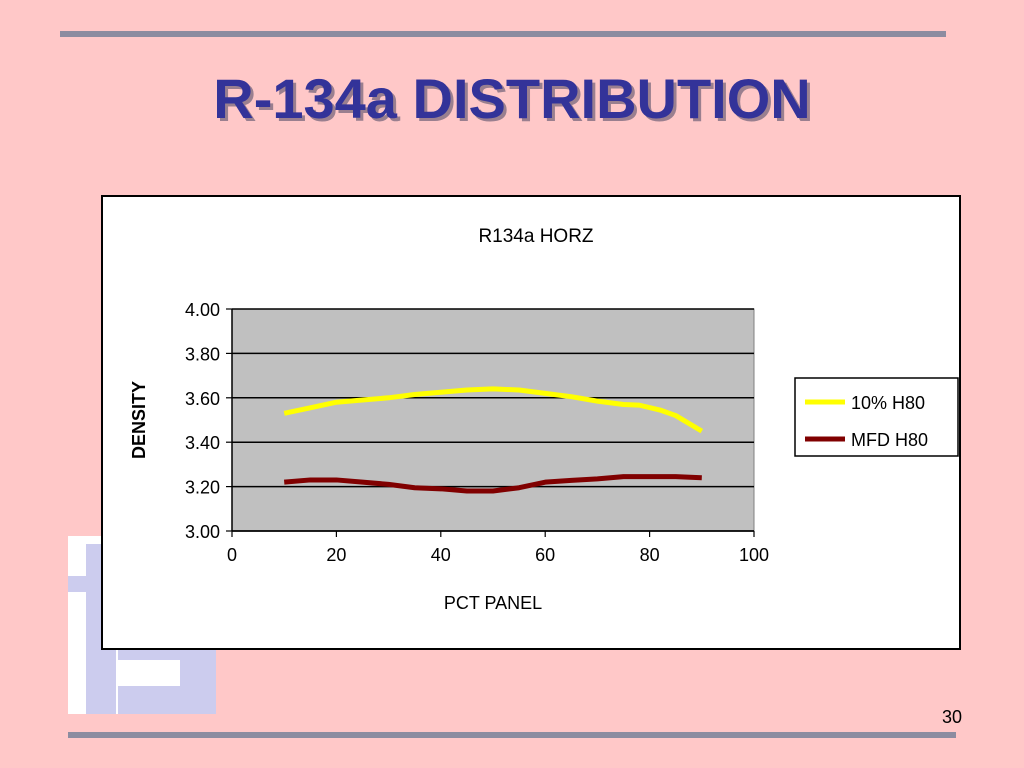 This screenshot has width=1024, height=768. I want to click on legend-label-series-2: MFD H80, so click(889, 440).